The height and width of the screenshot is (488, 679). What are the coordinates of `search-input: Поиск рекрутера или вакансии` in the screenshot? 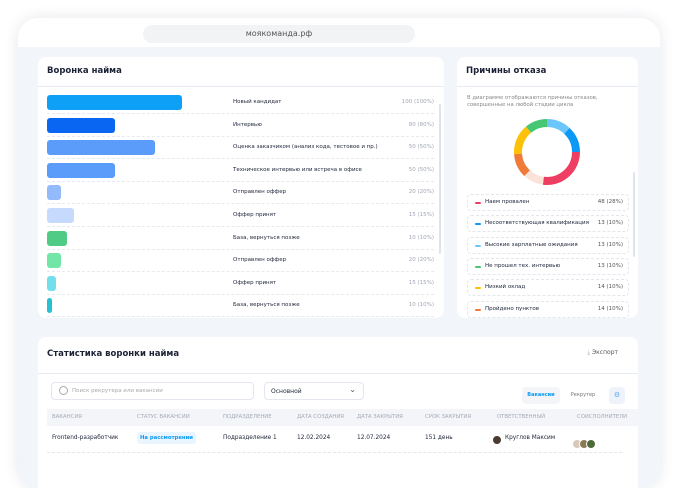 It's located at (152, 391).